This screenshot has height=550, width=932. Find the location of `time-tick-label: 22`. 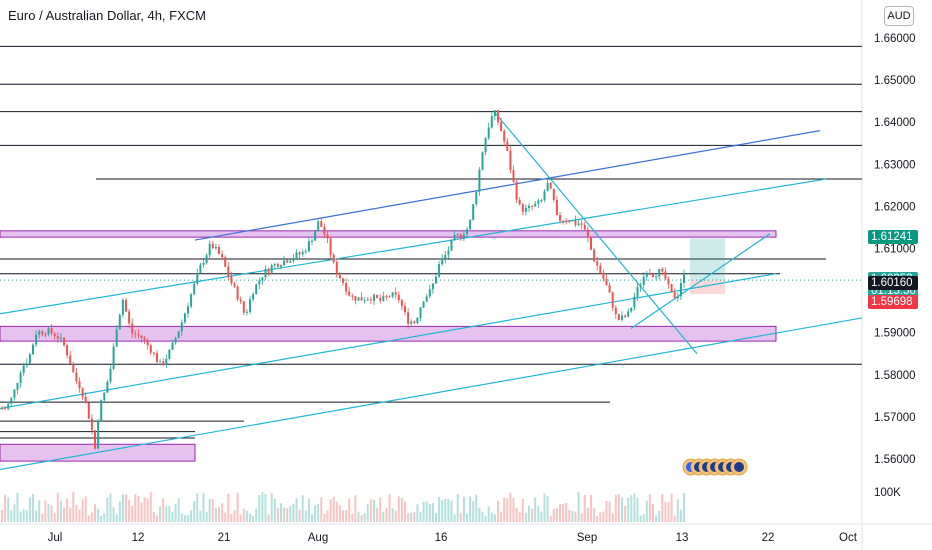

time-tick-label: 22 is located at coordinates (768, 538).